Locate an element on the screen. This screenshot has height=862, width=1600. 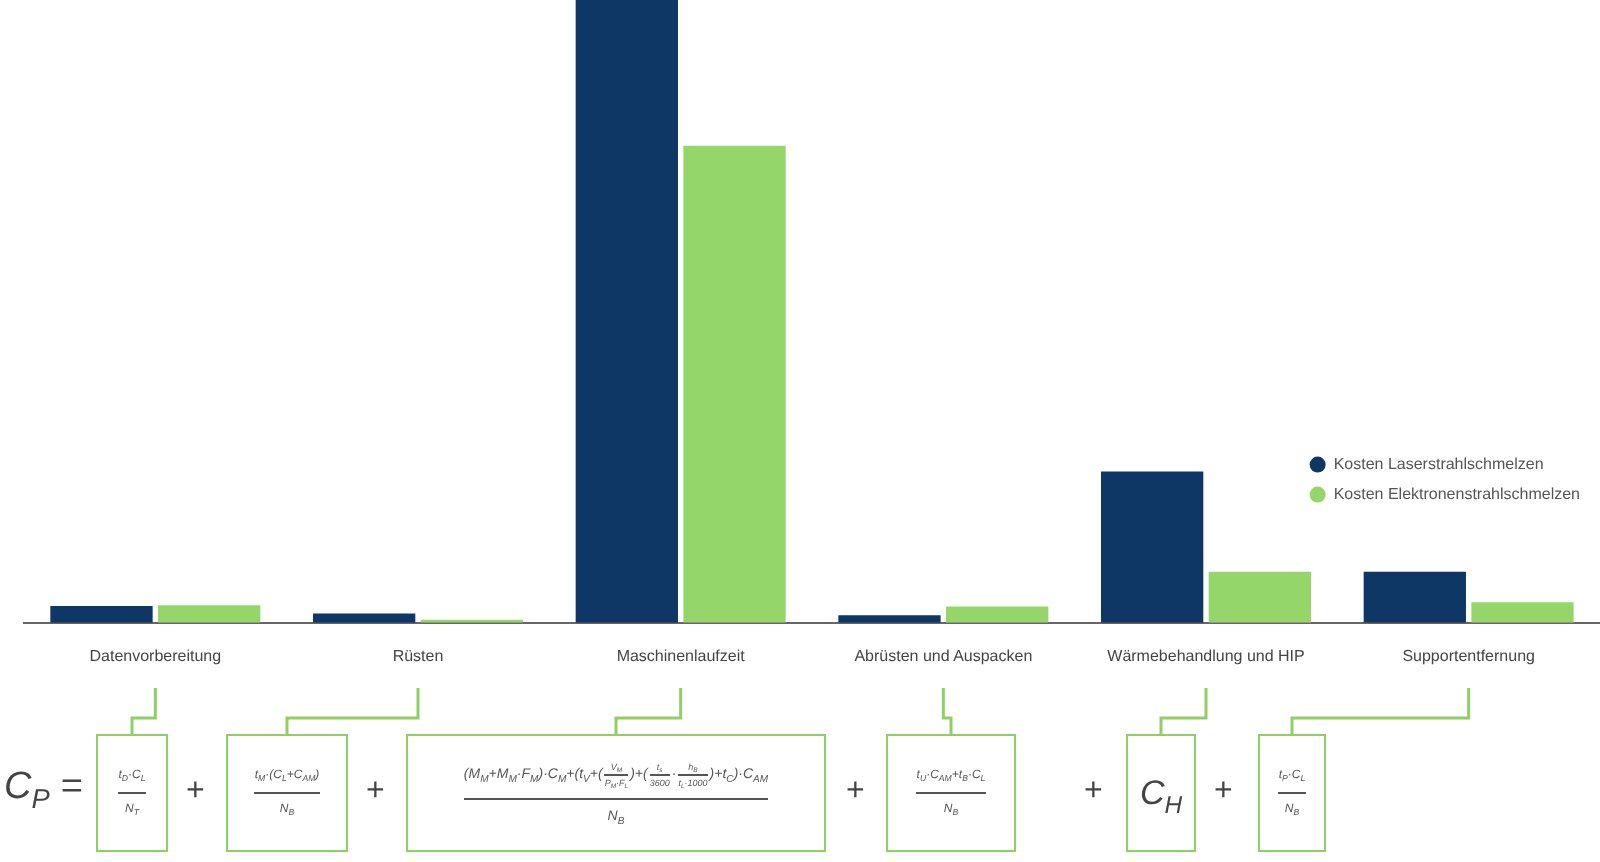
formula-box: C$_{H}$ is located at coordinates (1161, 793).